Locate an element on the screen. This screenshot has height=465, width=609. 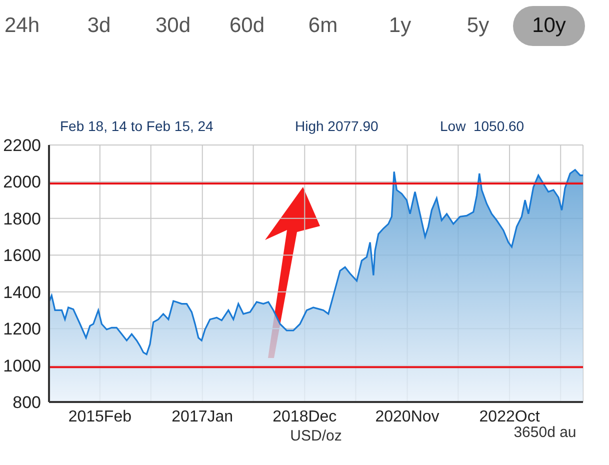
text: 5y is located at coordinates (478, 26).